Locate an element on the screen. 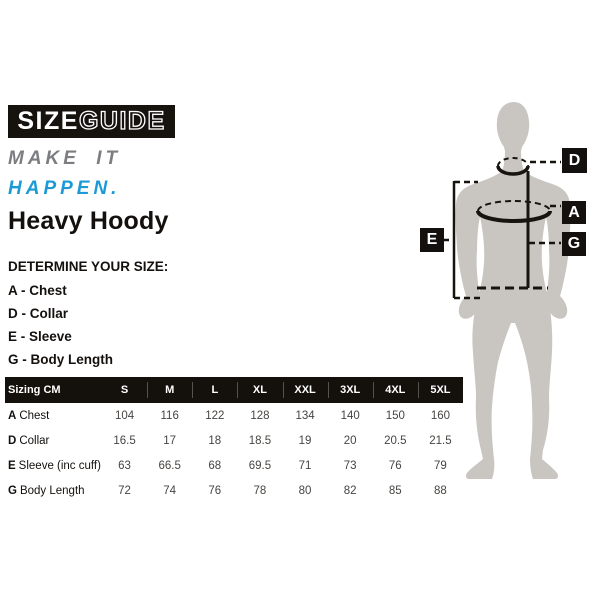 This screenshot has width=600, height=600. row-key: E is located at coordinates (12, 465).